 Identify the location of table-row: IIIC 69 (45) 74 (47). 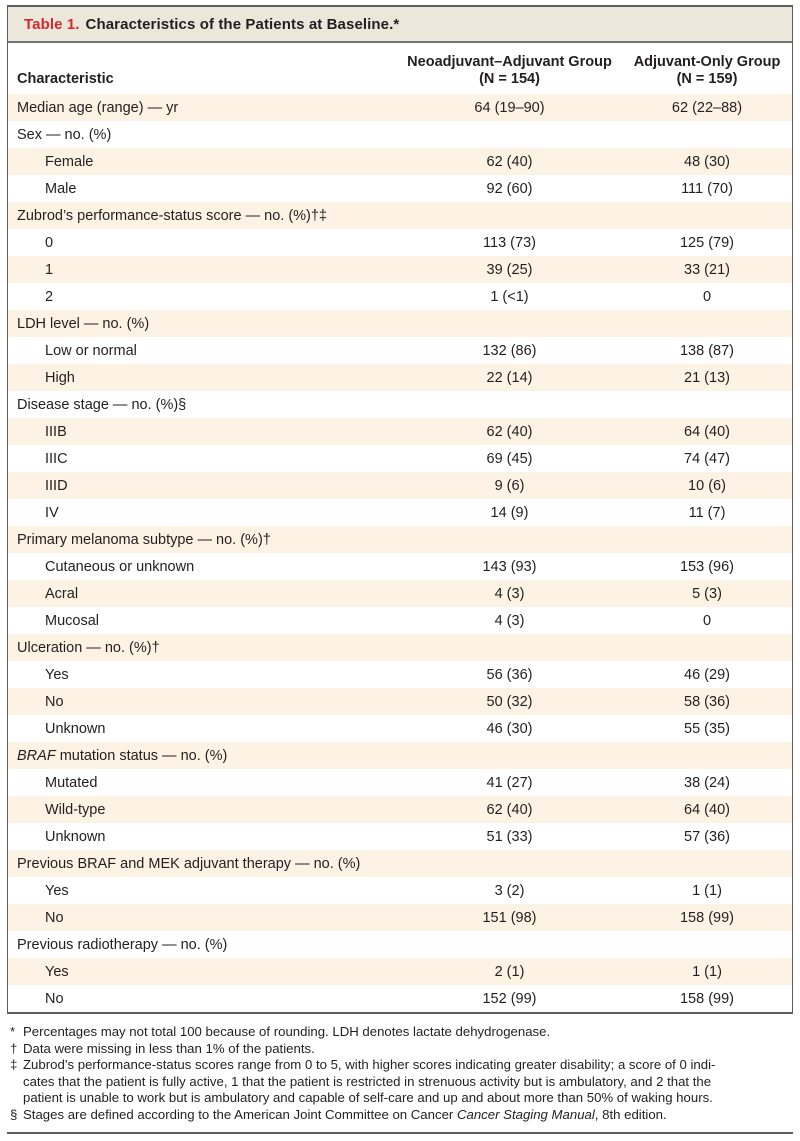
(400, 458).